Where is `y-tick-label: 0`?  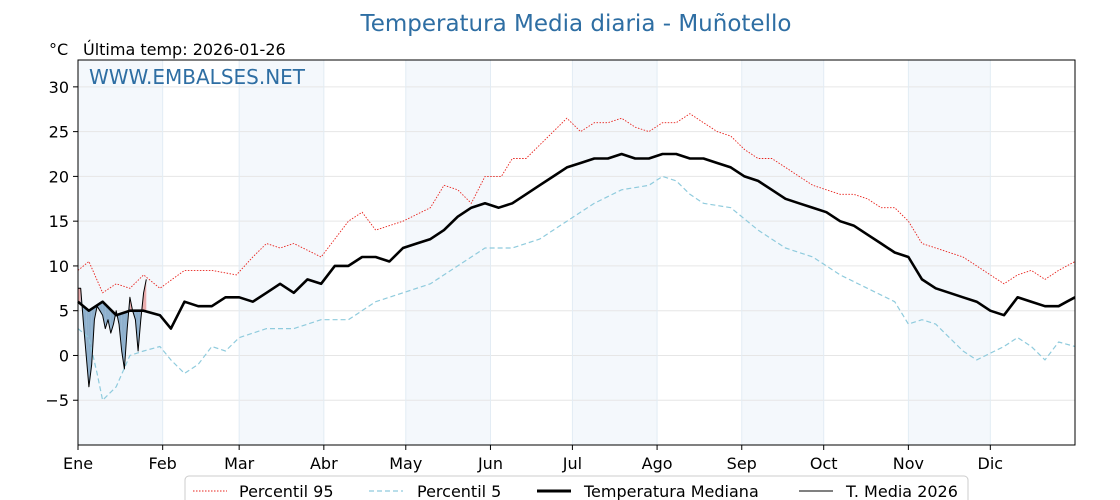 y-tick-label: 0 is located at coordinates (64, 355).